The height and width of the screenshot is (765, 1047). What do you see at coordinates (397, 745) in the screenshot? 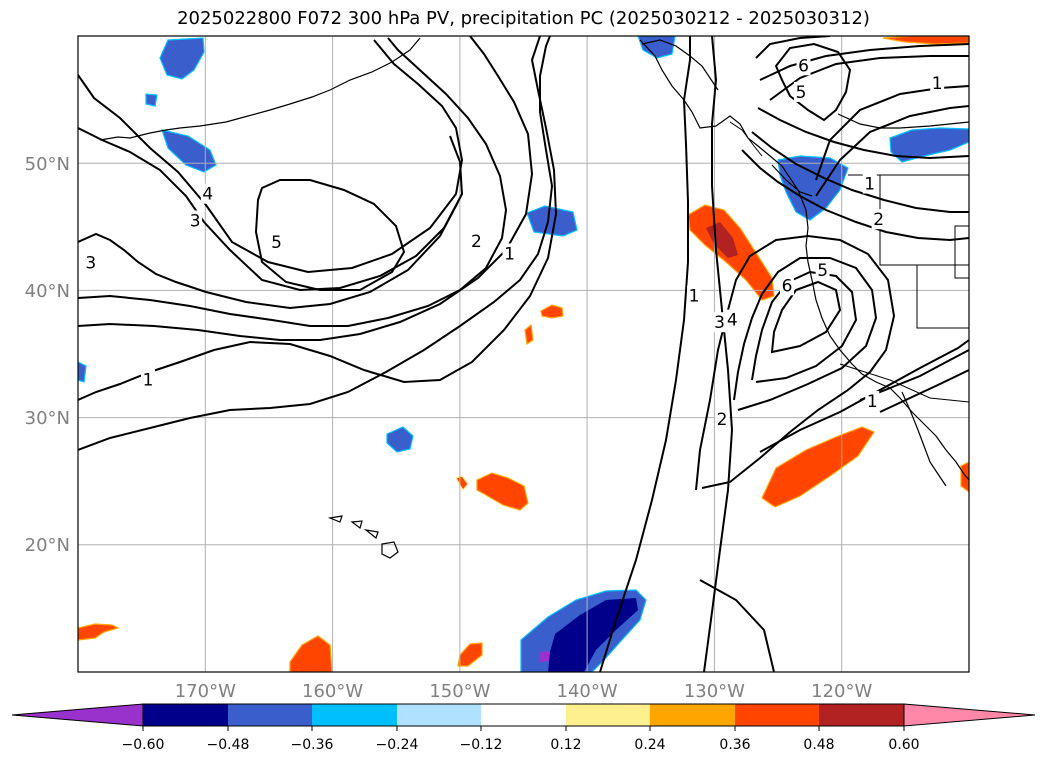
I see `colorbar-tick-label: −0.24` at bounding box center [397, 745].